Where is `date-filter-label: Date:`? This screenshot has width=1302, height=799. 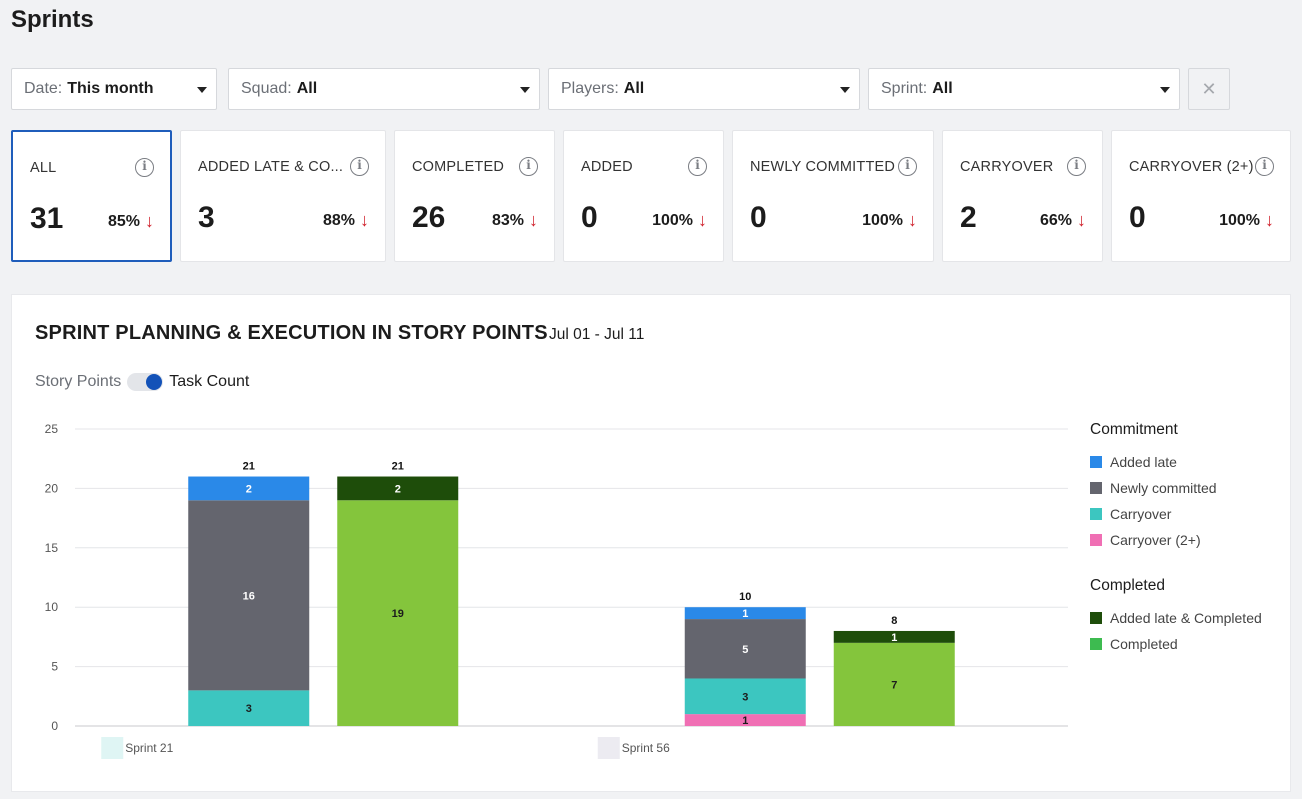 date-filter-label: Date: is located at coordinates (43, 88).